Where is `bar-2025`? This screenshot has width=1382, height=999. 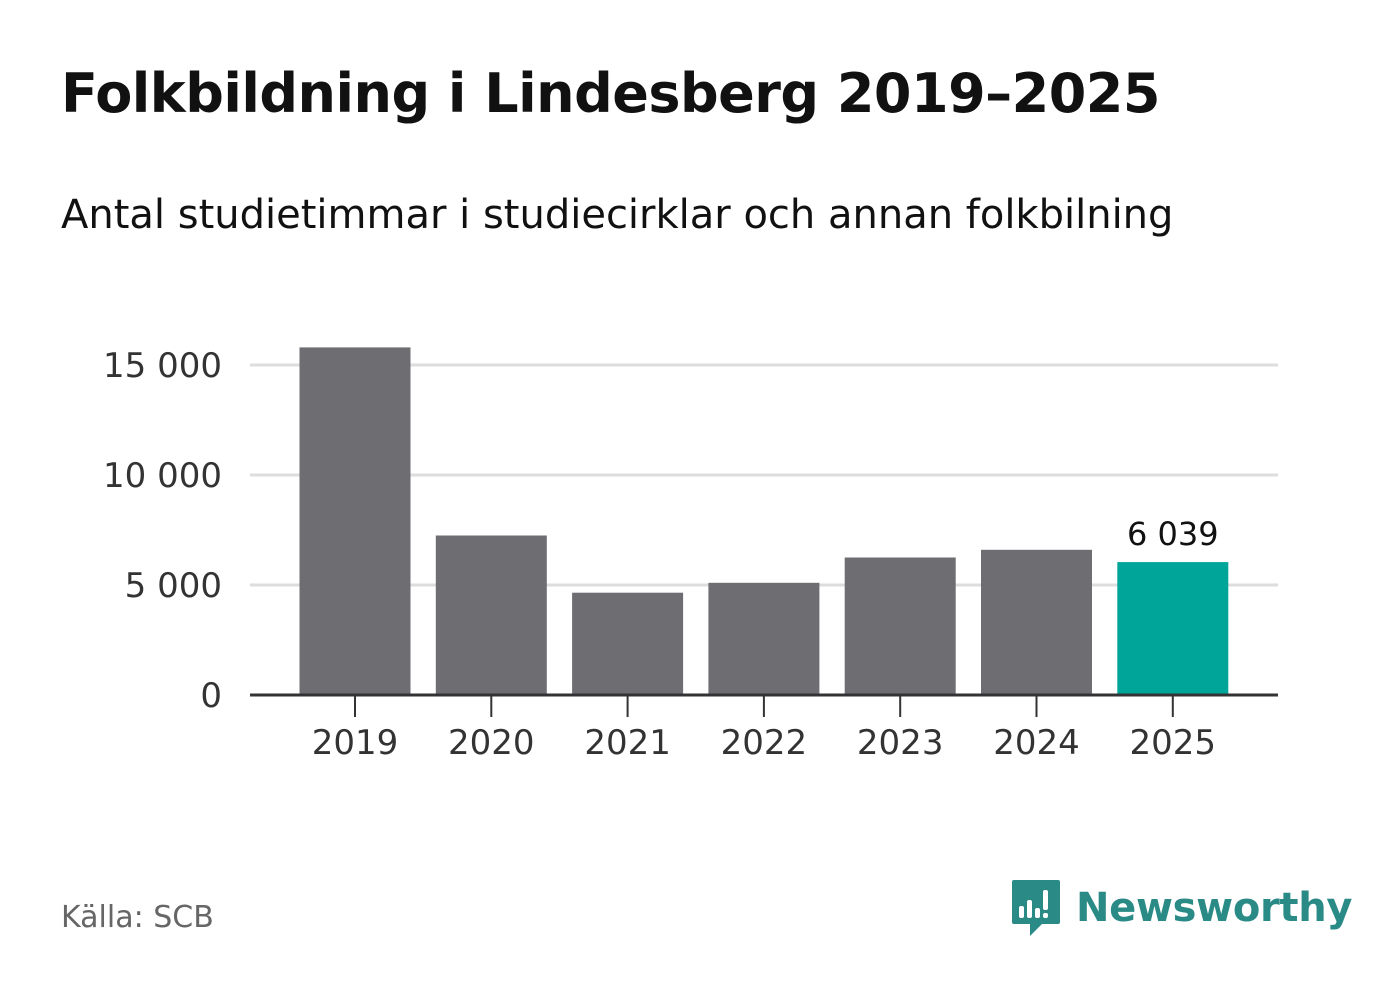 bar-2025 is located at coordinates (1173, 628).